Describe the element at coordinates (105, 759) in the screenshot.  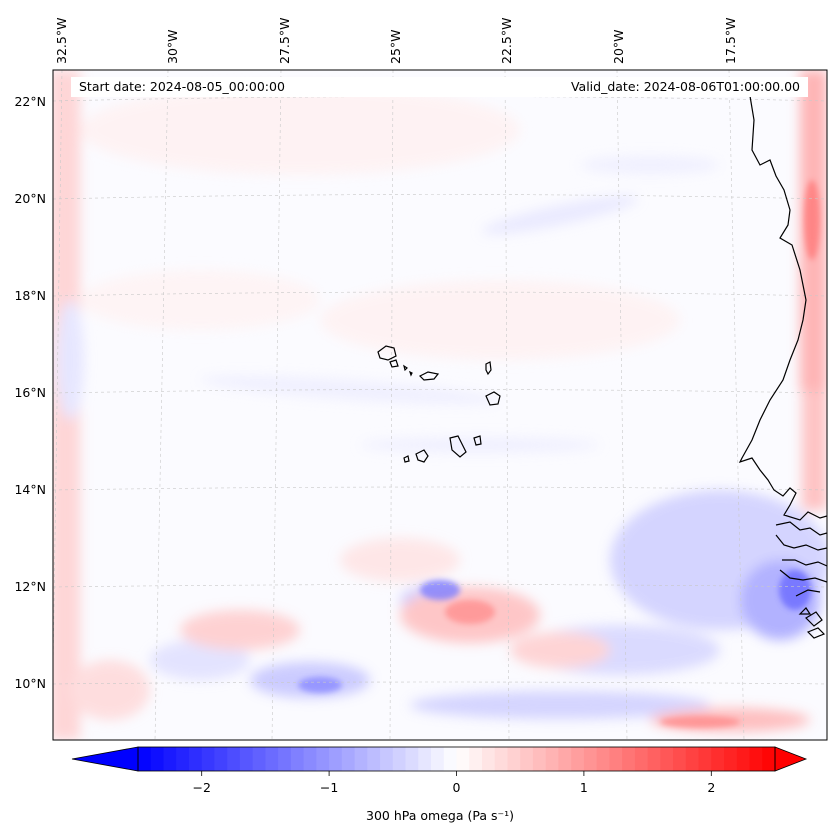
I see `colorbar-min-extend` at that location.